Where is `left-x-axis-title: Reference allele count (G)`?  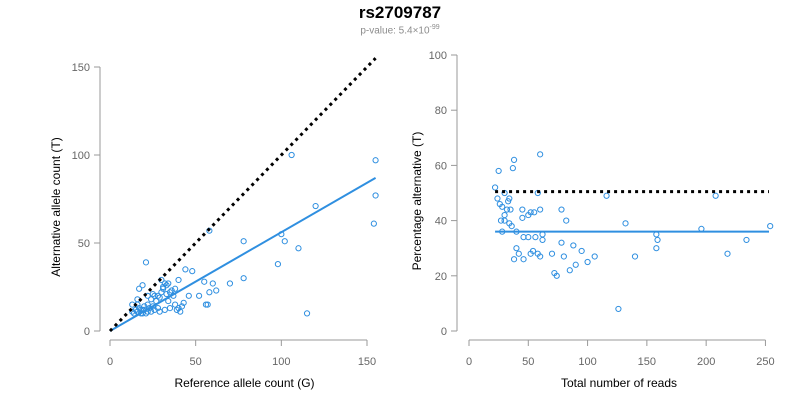
left-x-axis-title: Reference allele count (G) is located at coordinates (244, 383).